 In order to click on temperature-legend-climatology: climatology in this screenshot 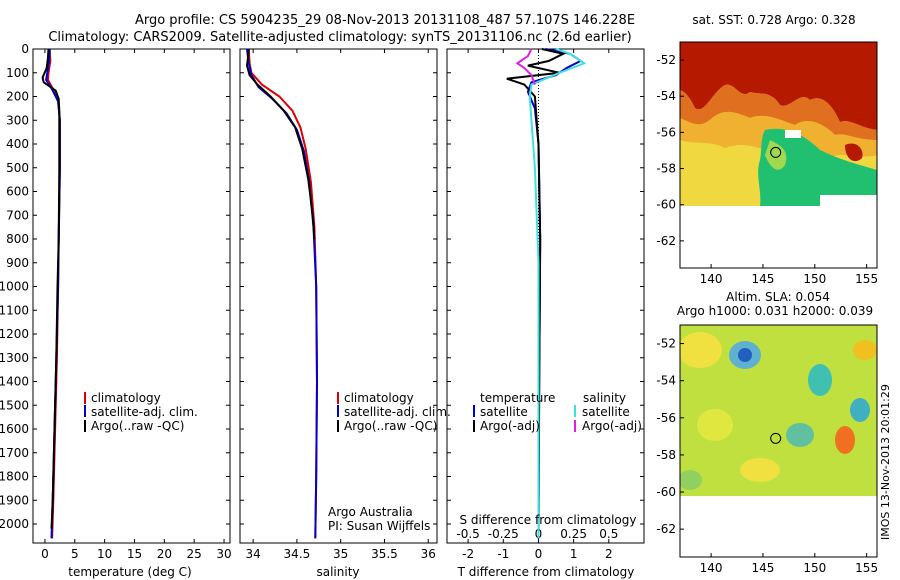, I will do `click(126, 398)`.